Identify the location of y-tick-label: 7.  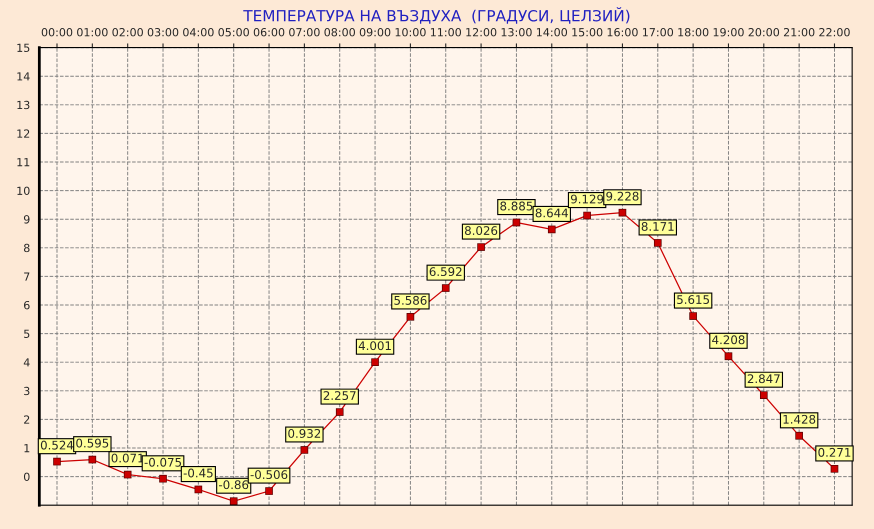
(27, 276).